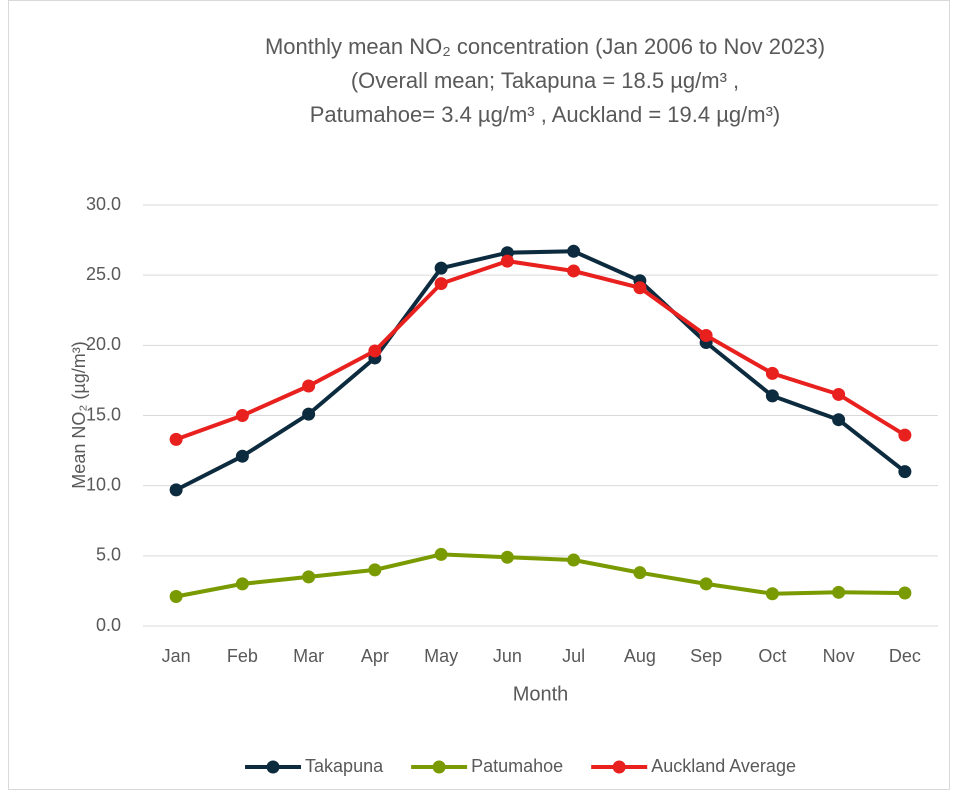 This screenshot has width=955, height=800. I want to click on x-axis-title: Month, so click(541, 694).